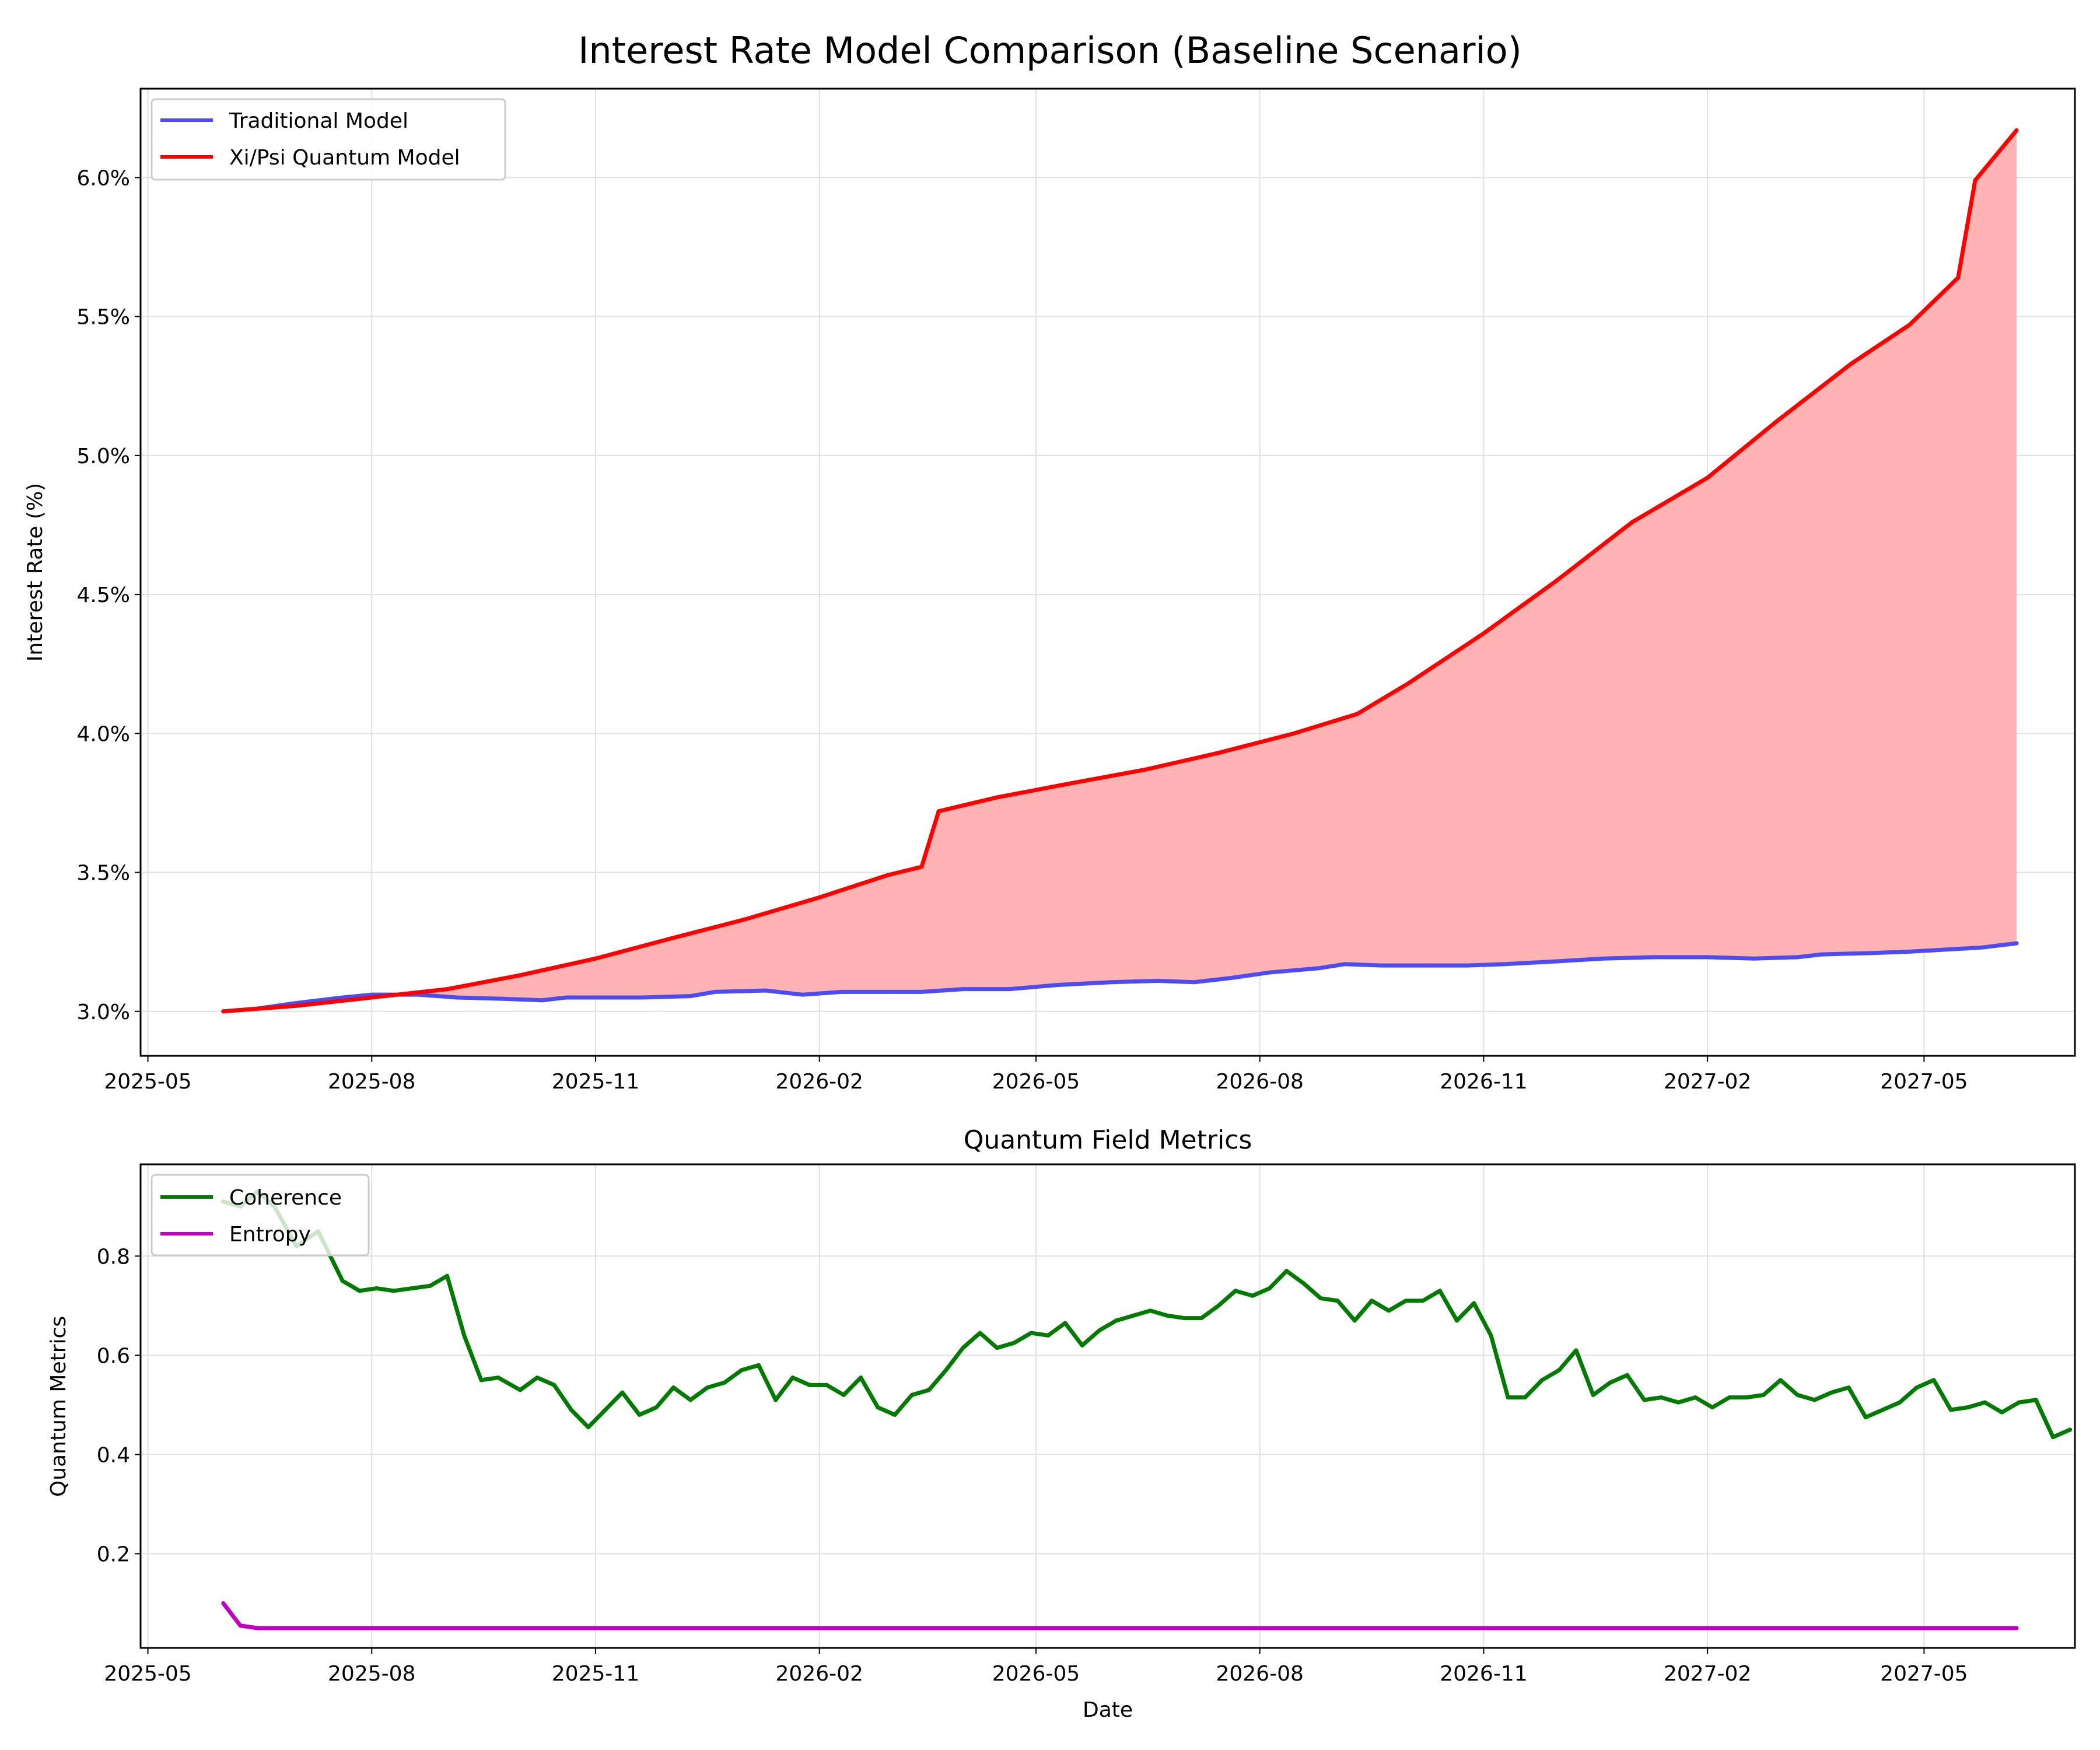 This screenshot has height=1750, width=2100. What do you see at coordinates (59, 1406) in the screenshot?
I see `quantum-metrics-y-axis-label: Quantum Metrics` at bounding box center [59, 1406].